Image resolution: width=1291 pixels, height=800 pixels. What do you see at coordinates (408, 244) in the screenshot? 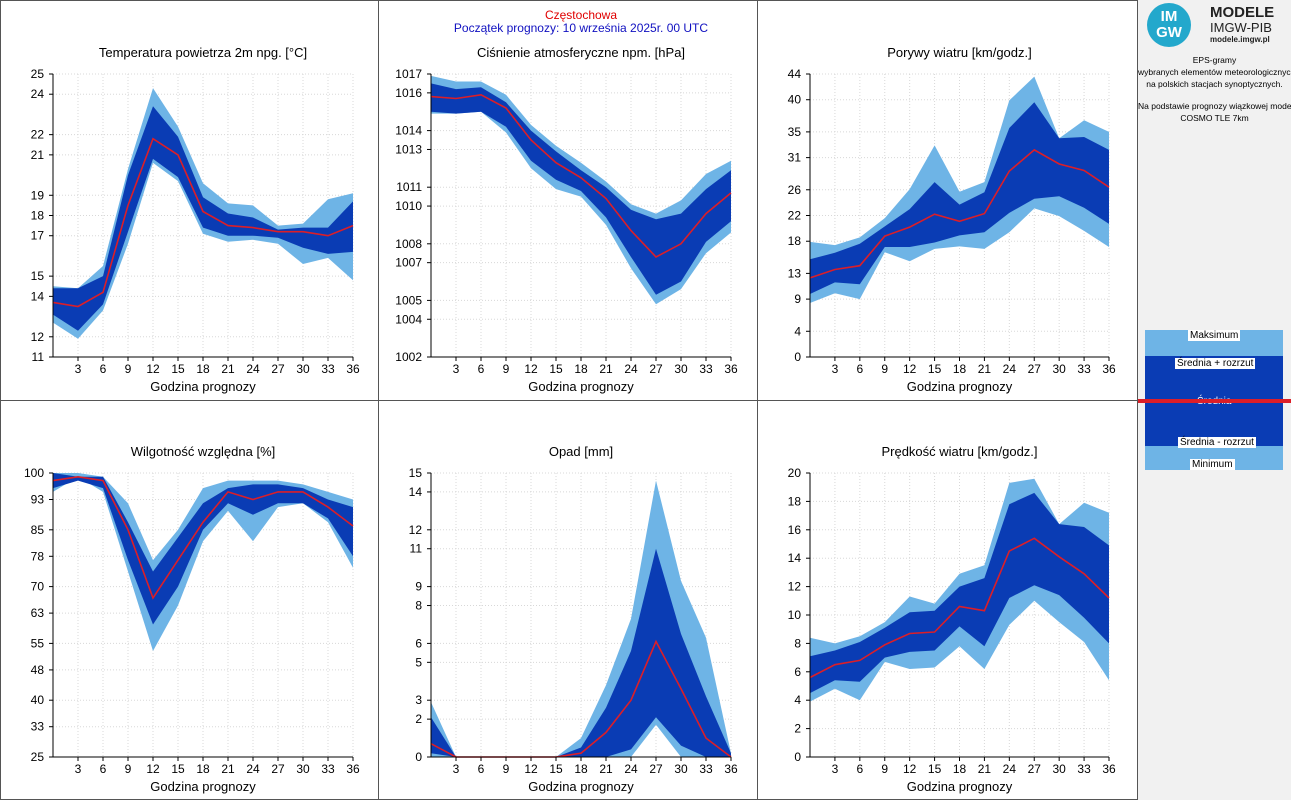
I see `y-tick-label: 1008` at bounding box center [408, 244].